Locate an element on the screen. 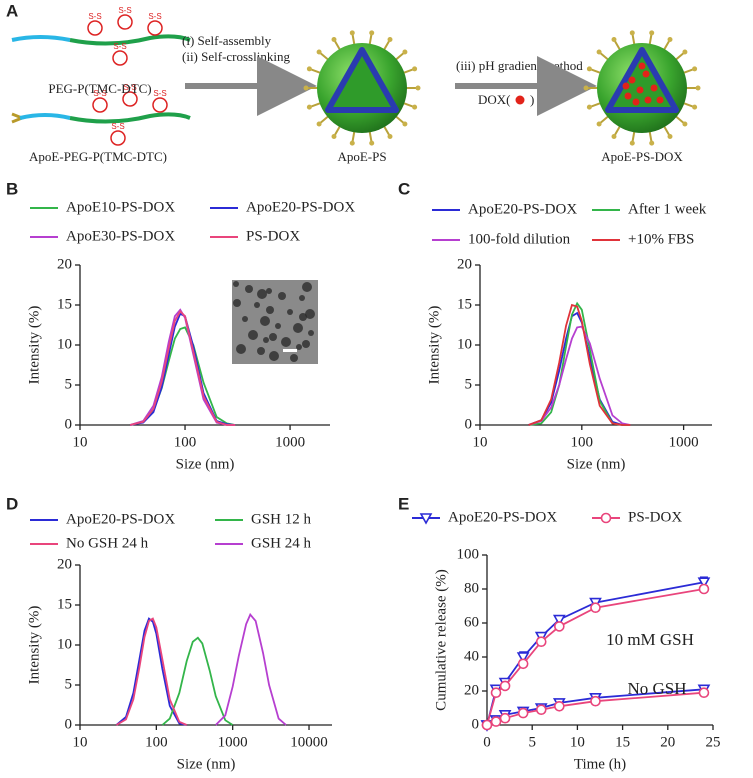 The width and height of the screenshot is (753, 778). x-tick-label: 0 is located at coordinates (487, 742).